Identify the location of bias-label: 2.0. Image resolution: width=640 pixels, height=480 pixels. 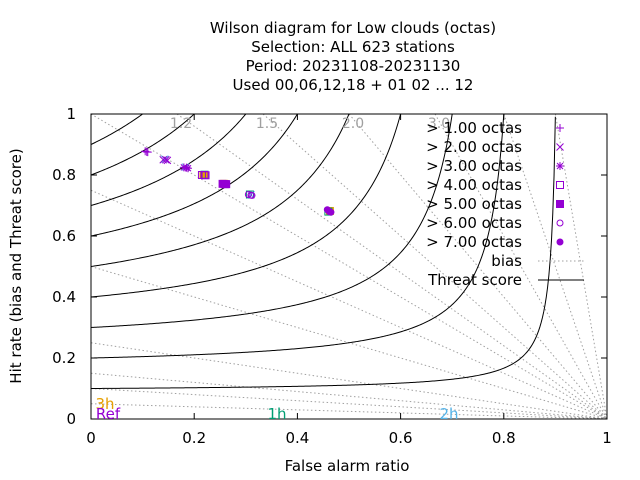
(353, 124).